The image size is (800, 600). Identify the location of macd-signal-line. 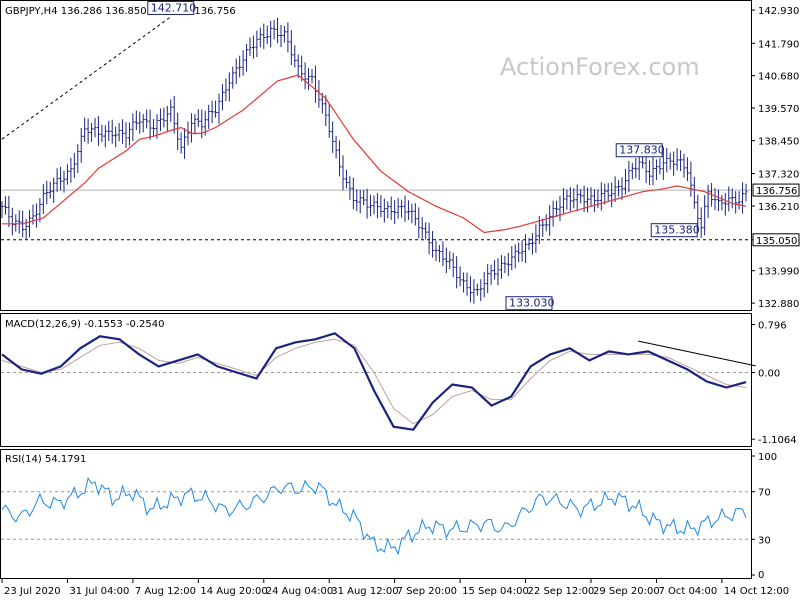
(374, 381).